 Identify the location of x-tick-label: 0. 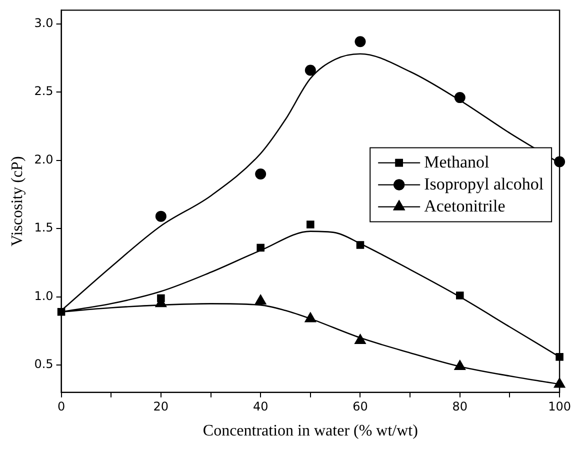
(61, 407).